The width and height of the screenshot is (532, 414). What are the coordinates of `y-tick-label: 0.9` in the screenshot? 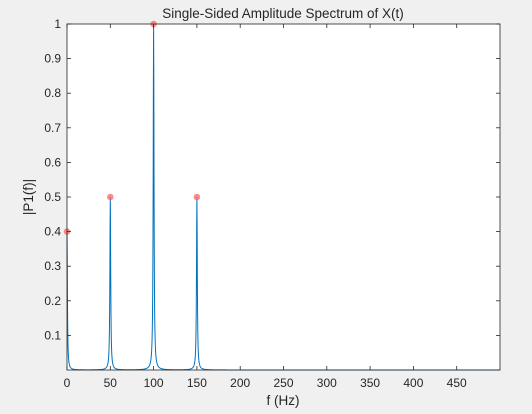 It's located at (52, 59).